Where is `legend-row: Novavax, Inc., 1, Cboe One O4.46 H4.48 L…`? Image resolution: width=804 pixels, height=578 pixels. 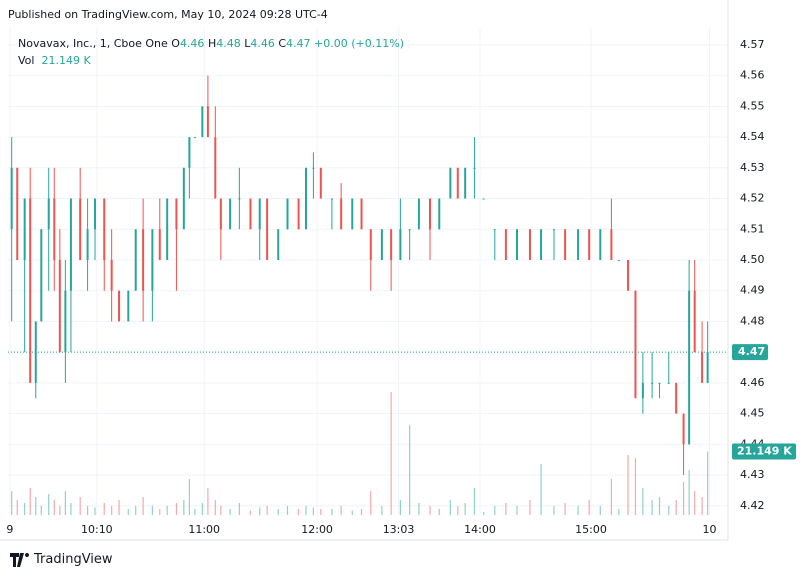
legend-row: Novavax, Inc., 1, Cboe One O4.46 H4.48 L… is located at coordinates (211, 43).